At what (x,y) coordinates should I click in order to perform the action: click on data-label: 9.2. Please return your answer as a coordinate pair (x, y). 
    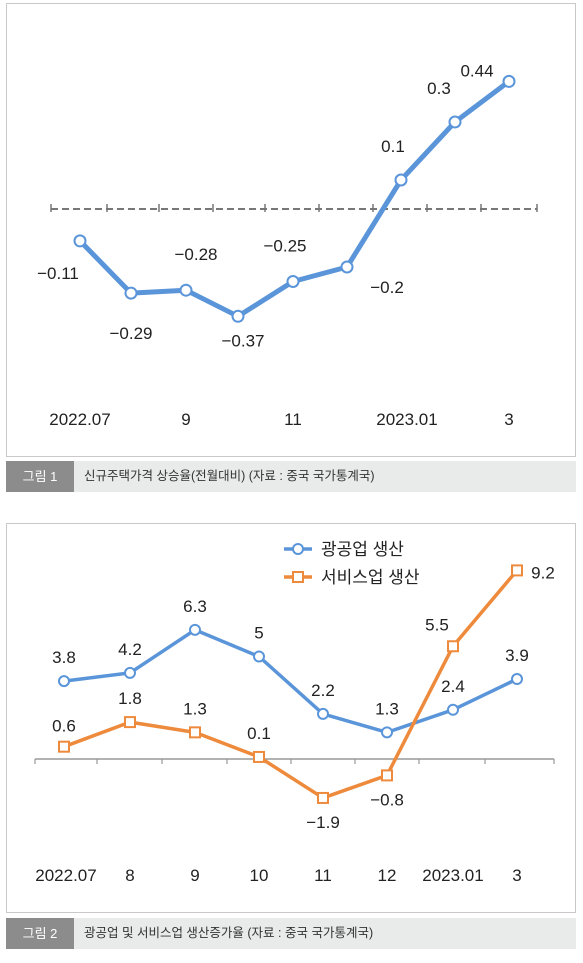
    Looking at the image, I should click on (543, 572).